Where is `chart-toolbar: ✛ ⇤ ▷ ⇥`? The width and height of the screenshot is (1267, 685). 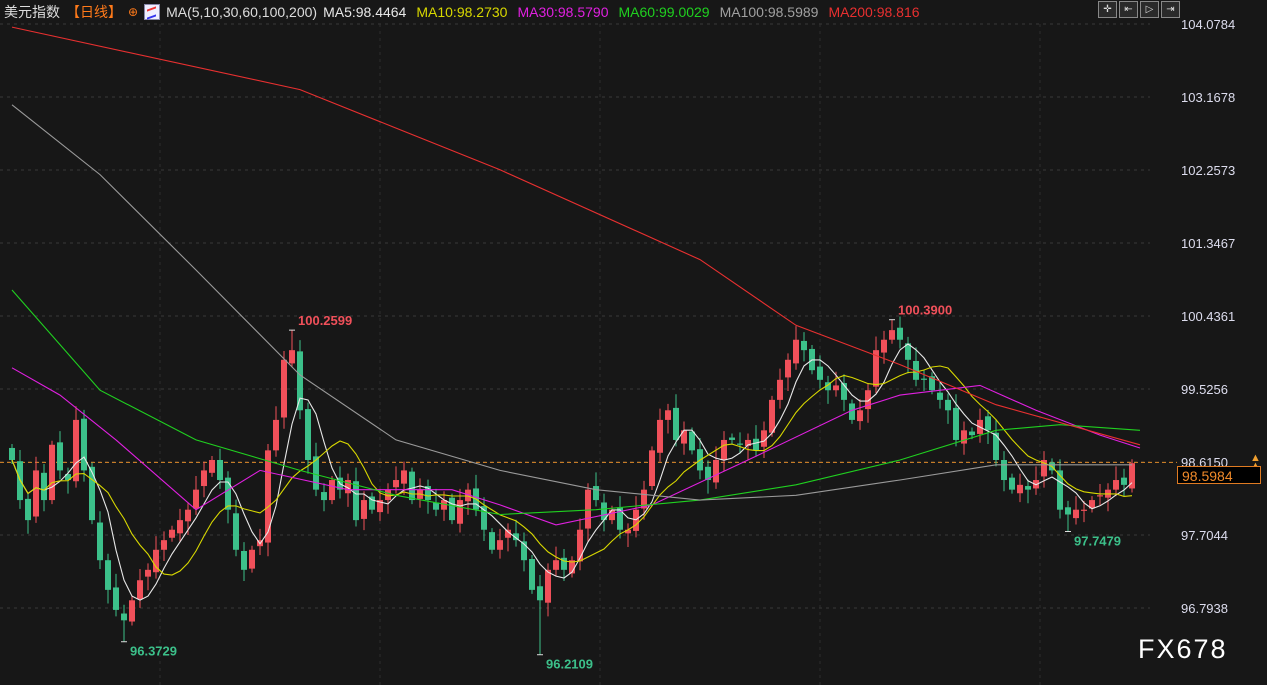
chart-toolbar: ✛ ⇤ ▷ ⇥ is located at coordinates (1139, 9).